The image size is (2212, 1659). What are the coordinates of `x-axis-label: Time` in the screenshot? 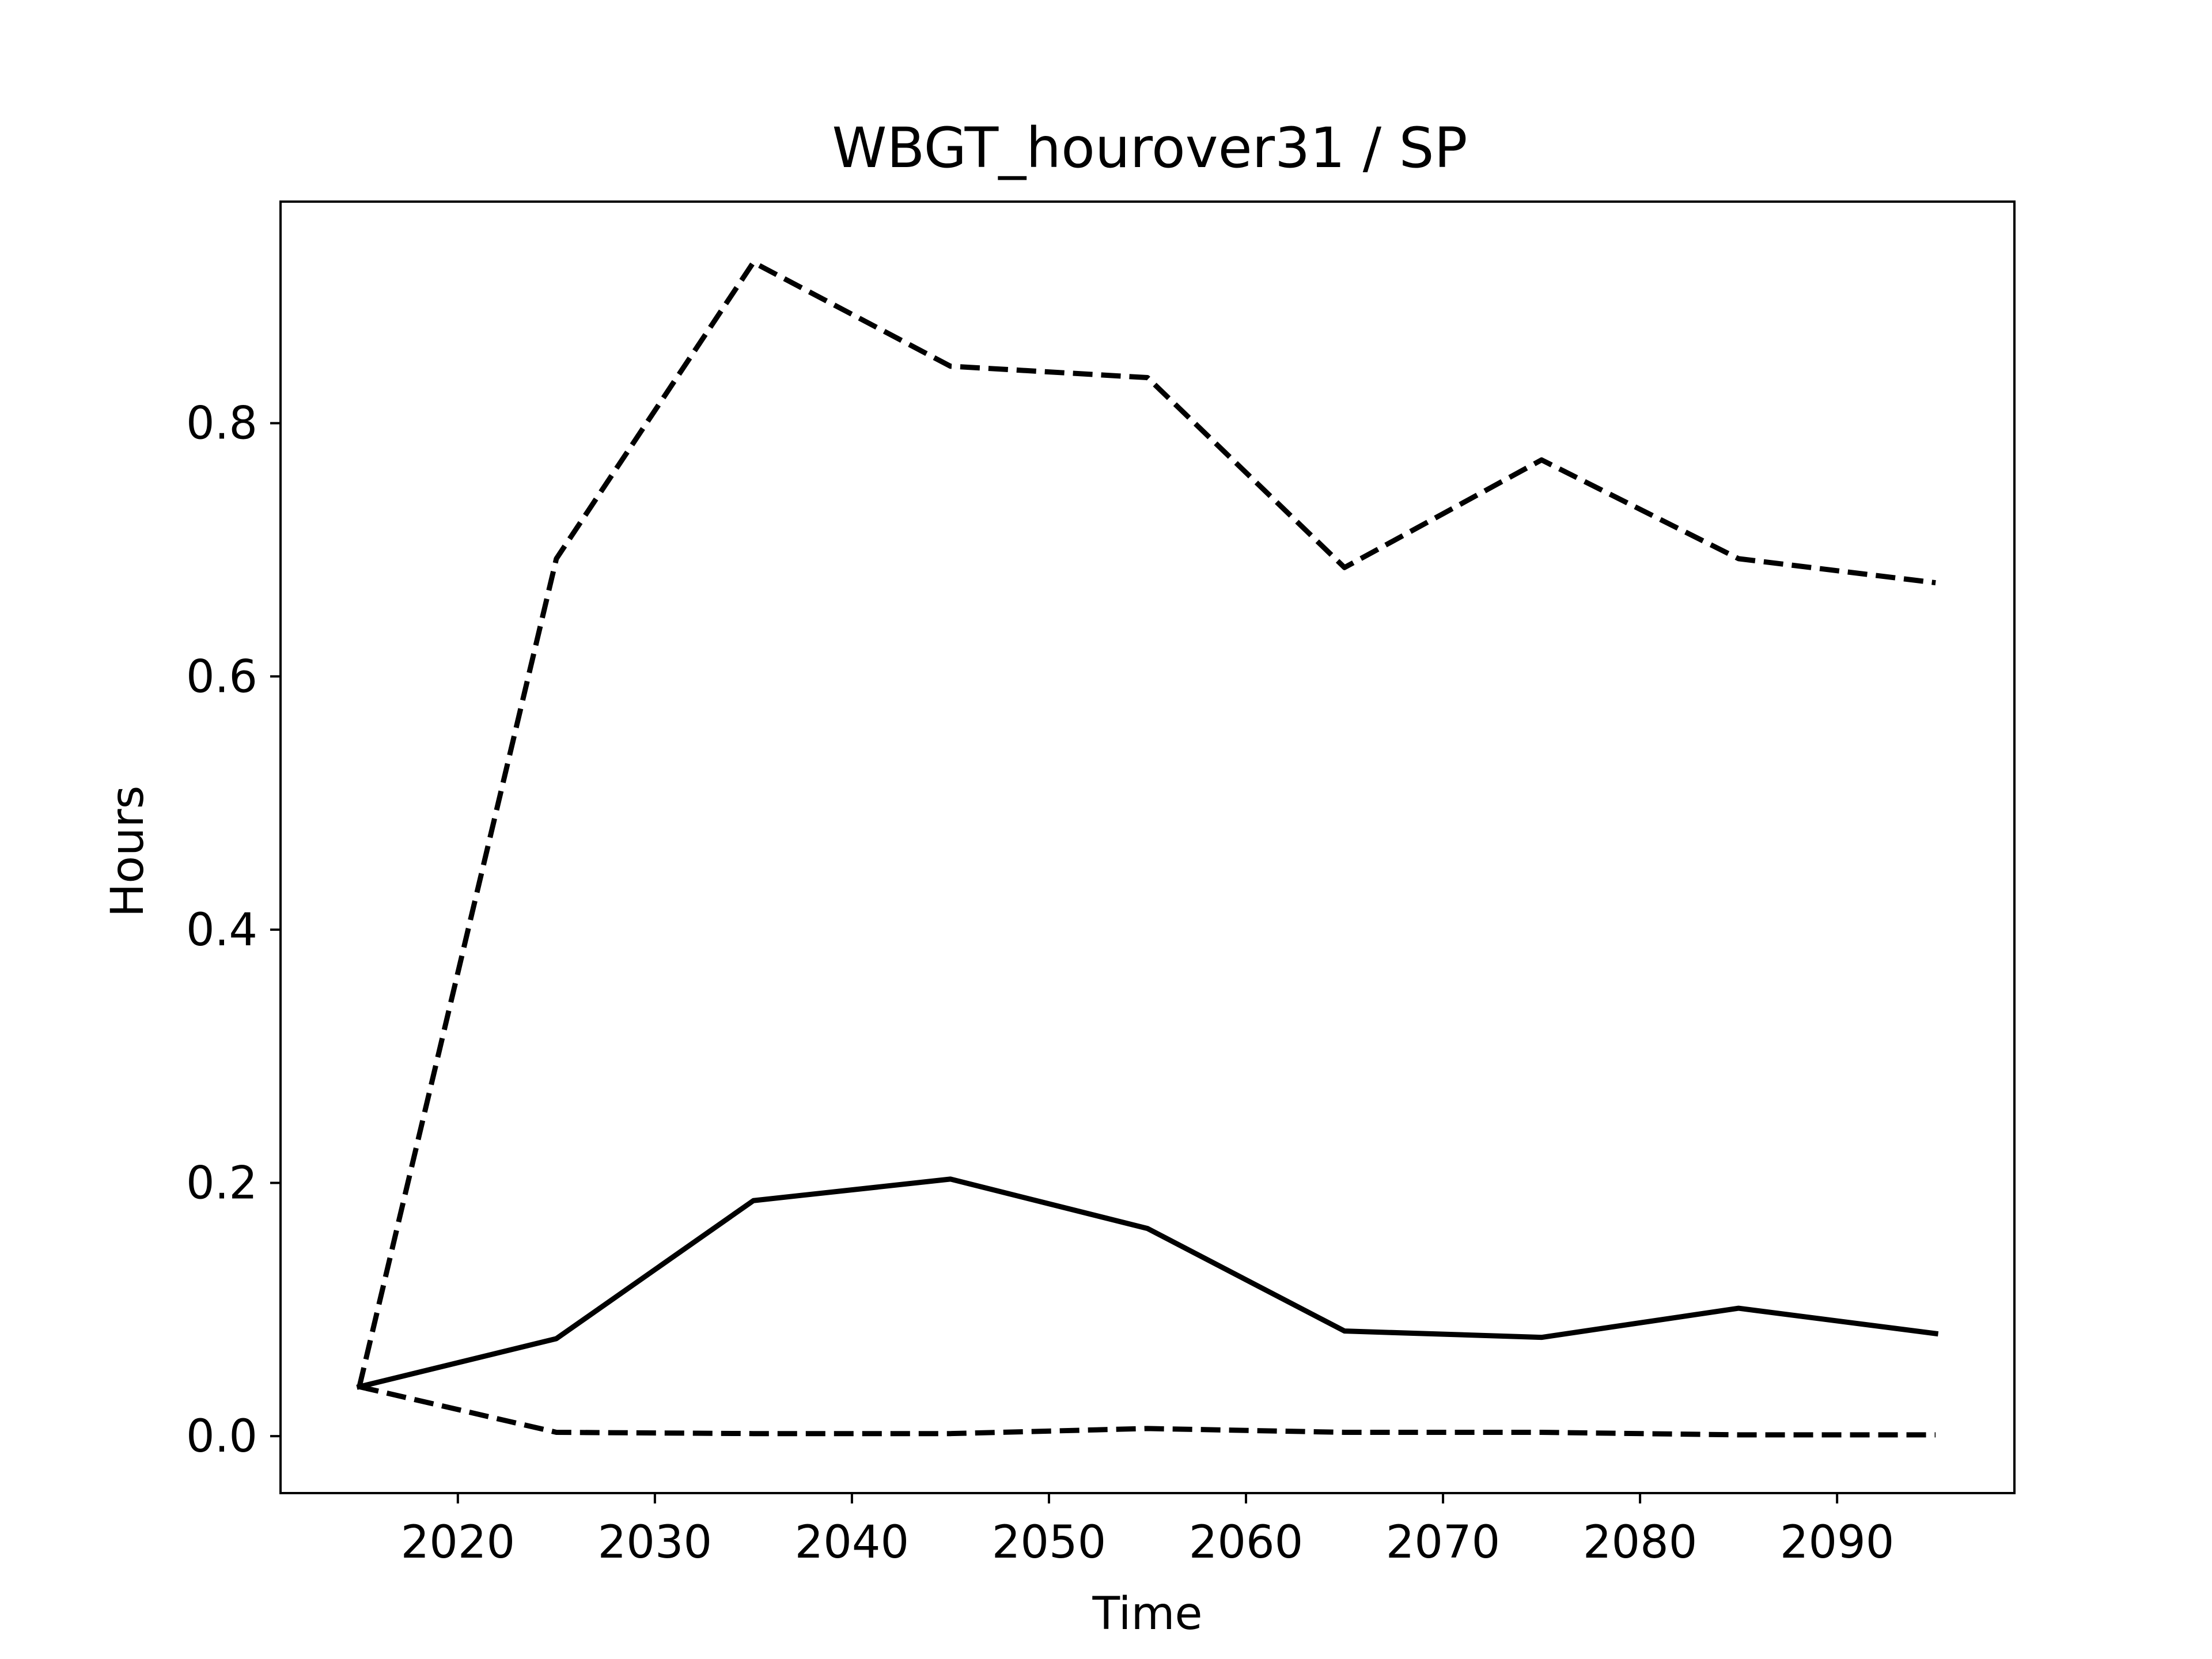 It's located at (1147, 1614).